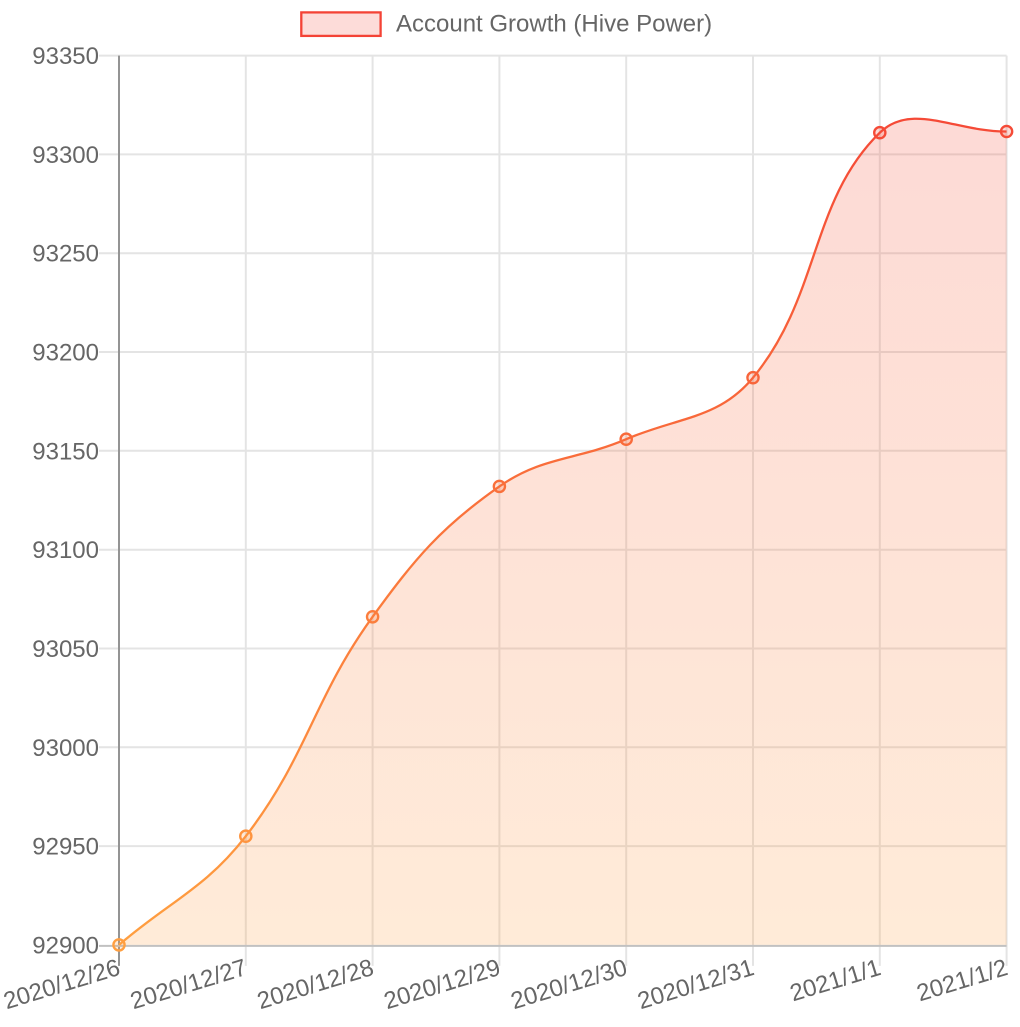  Describe the element at coordinates (65, 155) in the screenshot. I see `svg-text: 93300` at that location.